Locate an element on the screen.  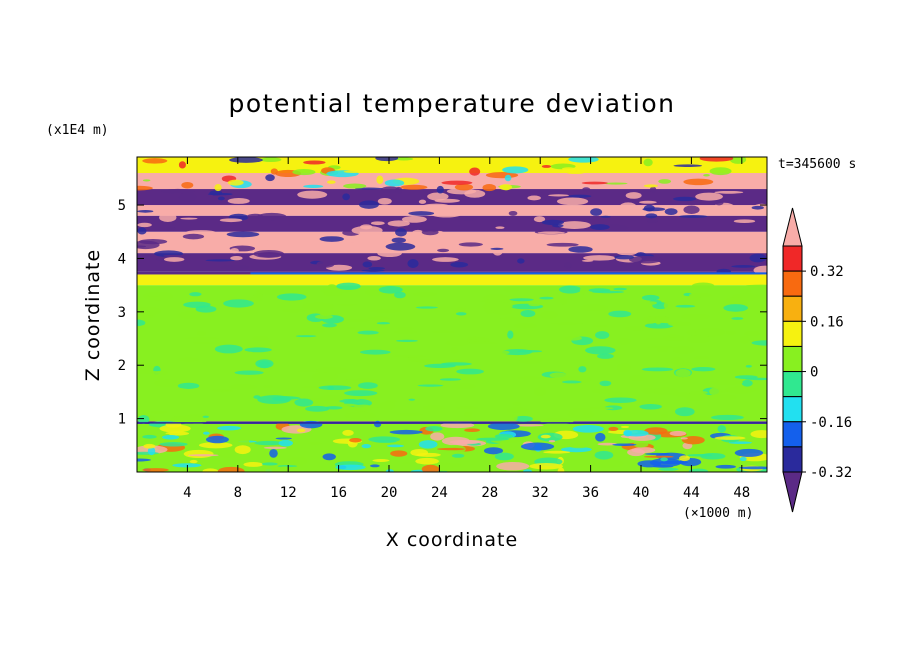
colorbar-arrow-top is located at coordinates (792, 227).